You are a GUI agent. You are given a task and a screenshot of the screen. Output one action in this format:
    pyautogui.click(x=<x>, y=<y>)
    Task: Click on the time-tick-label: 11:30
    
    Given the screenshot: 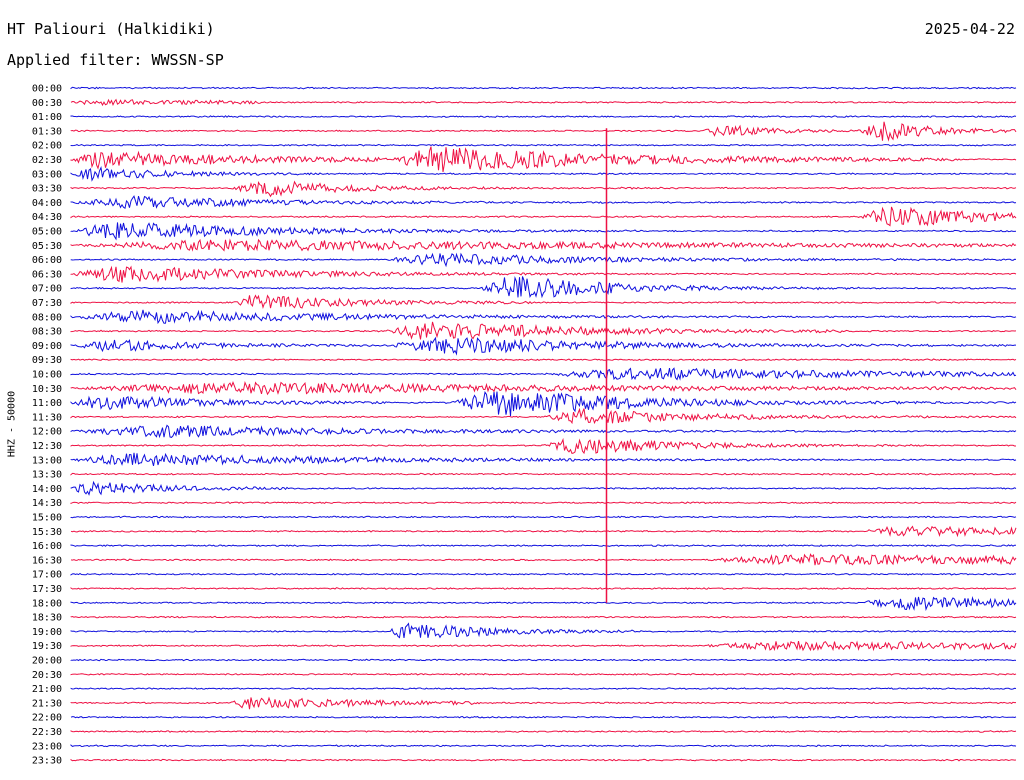 What is the action you would take?
    pyautogui.click(x=47, y=417)
    